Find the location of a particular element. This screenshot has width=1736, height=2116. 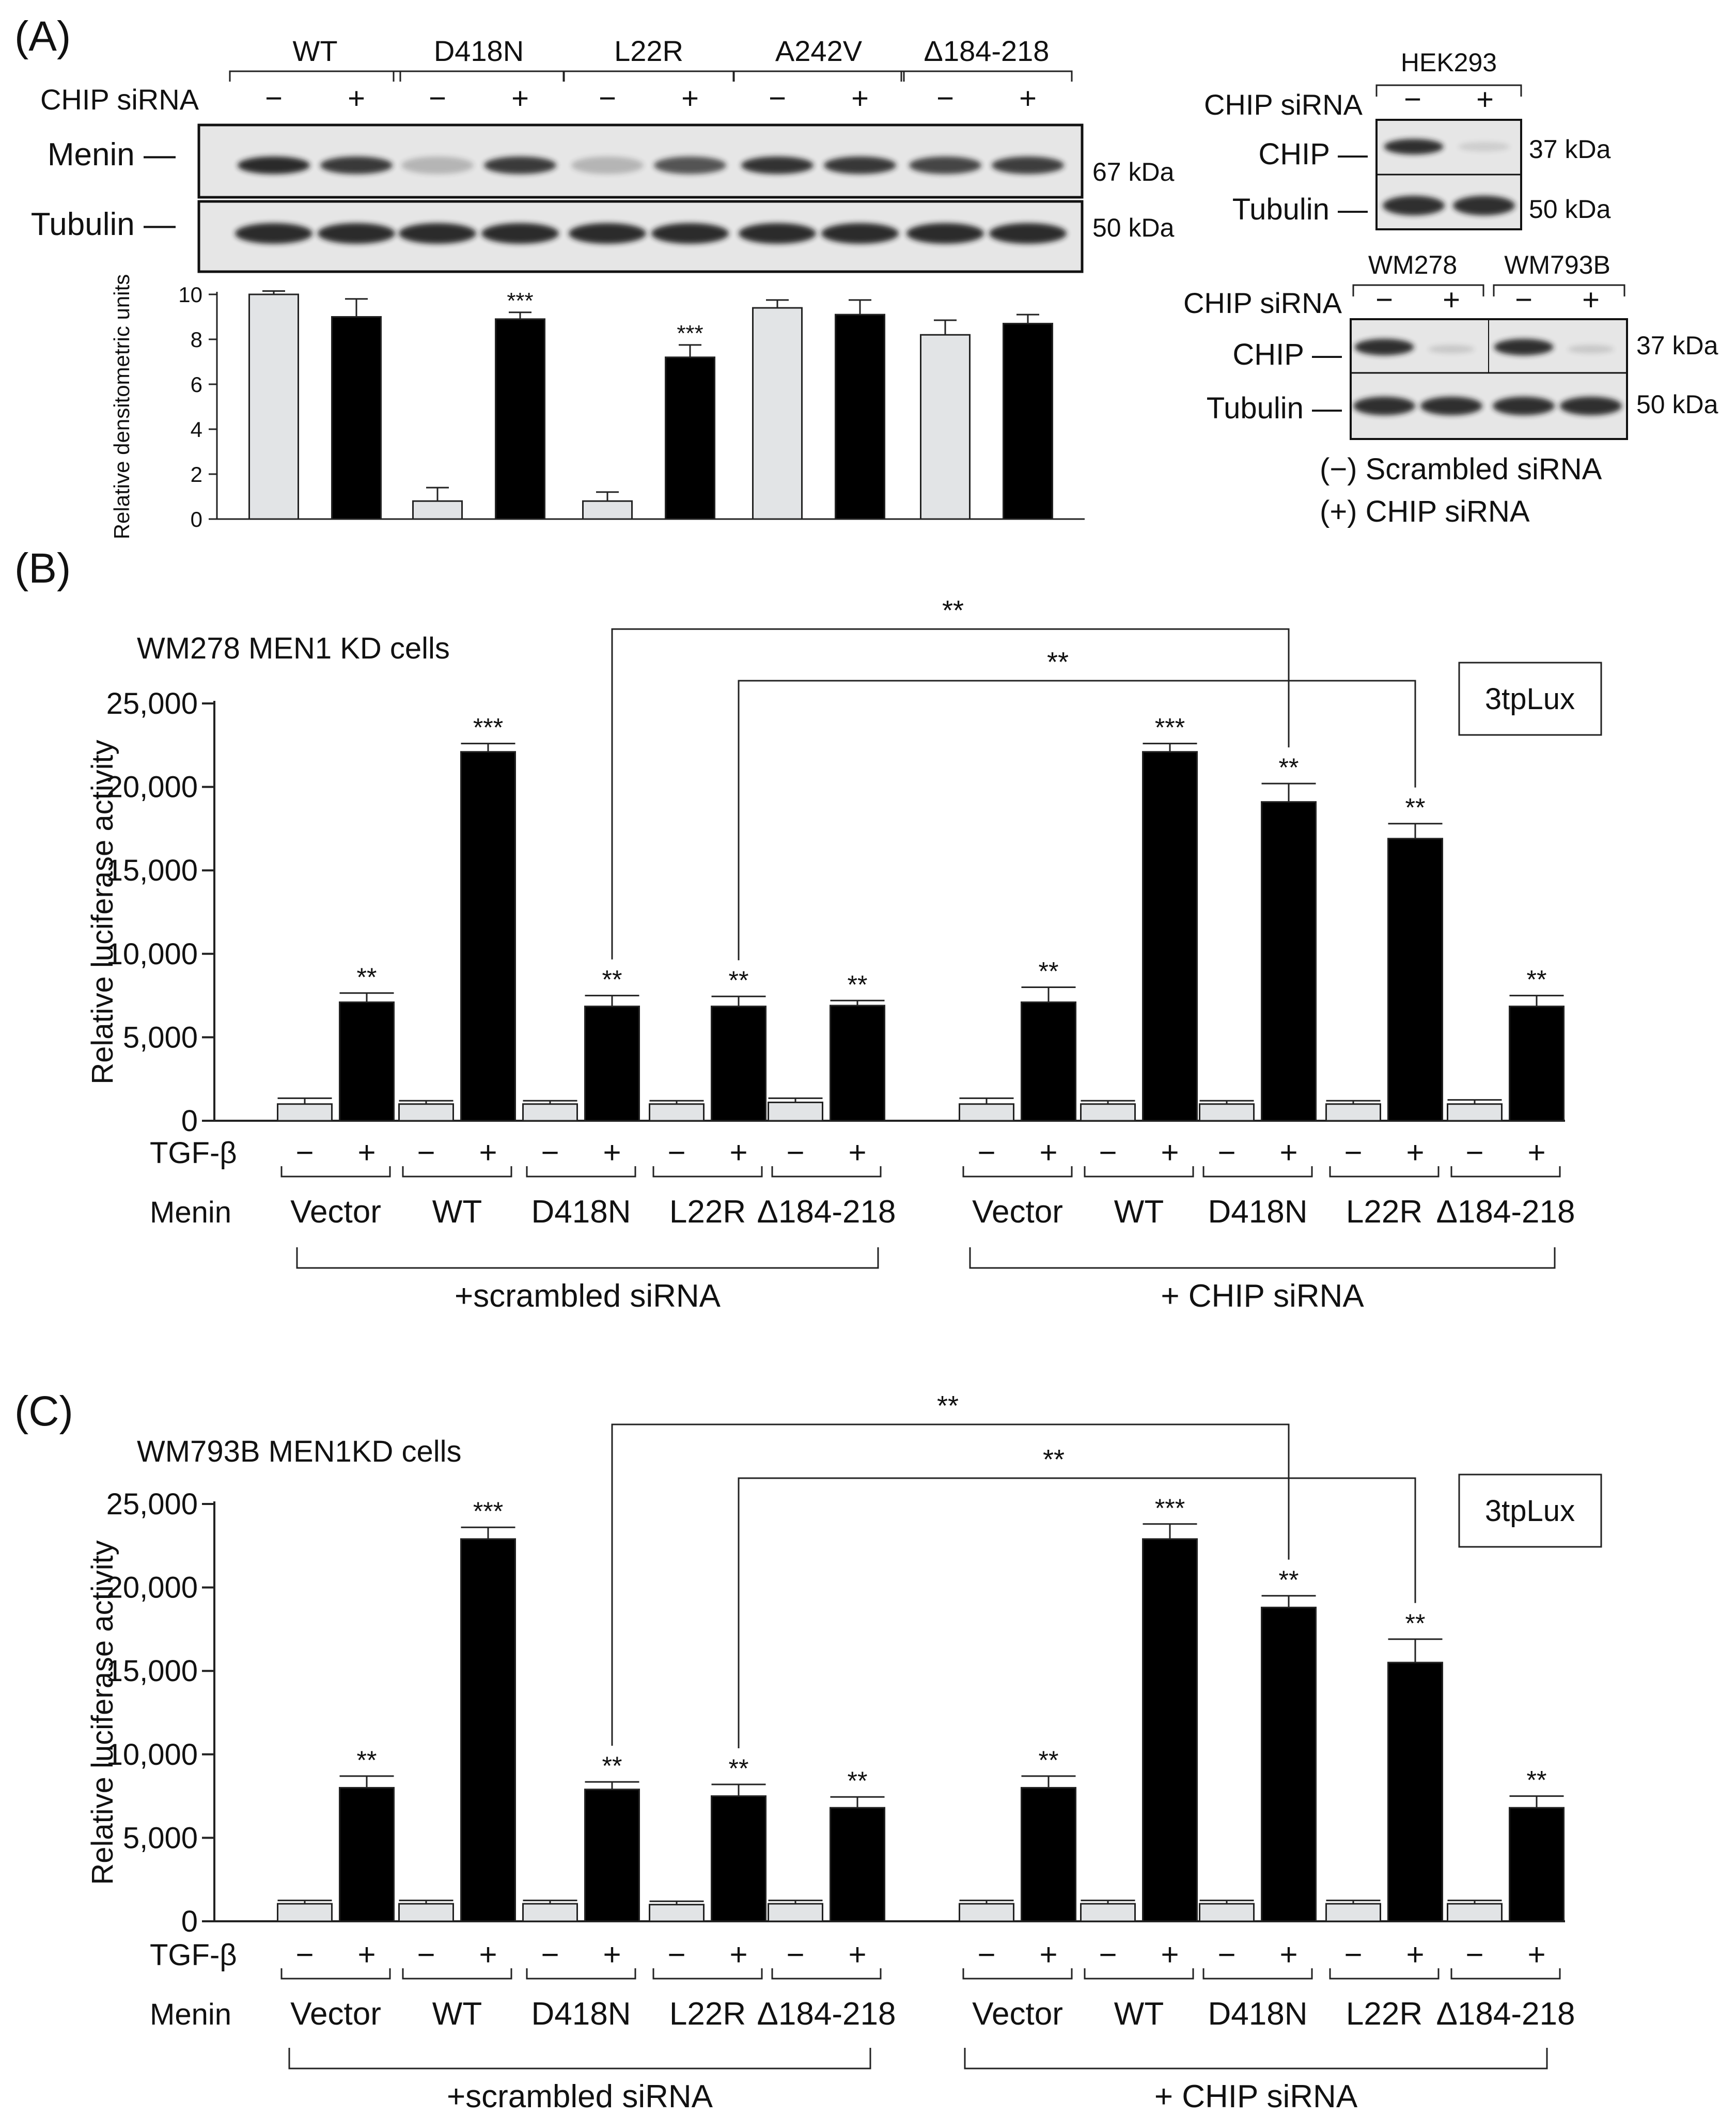

significance-label: *** is located at coordinates (1170, 1508).